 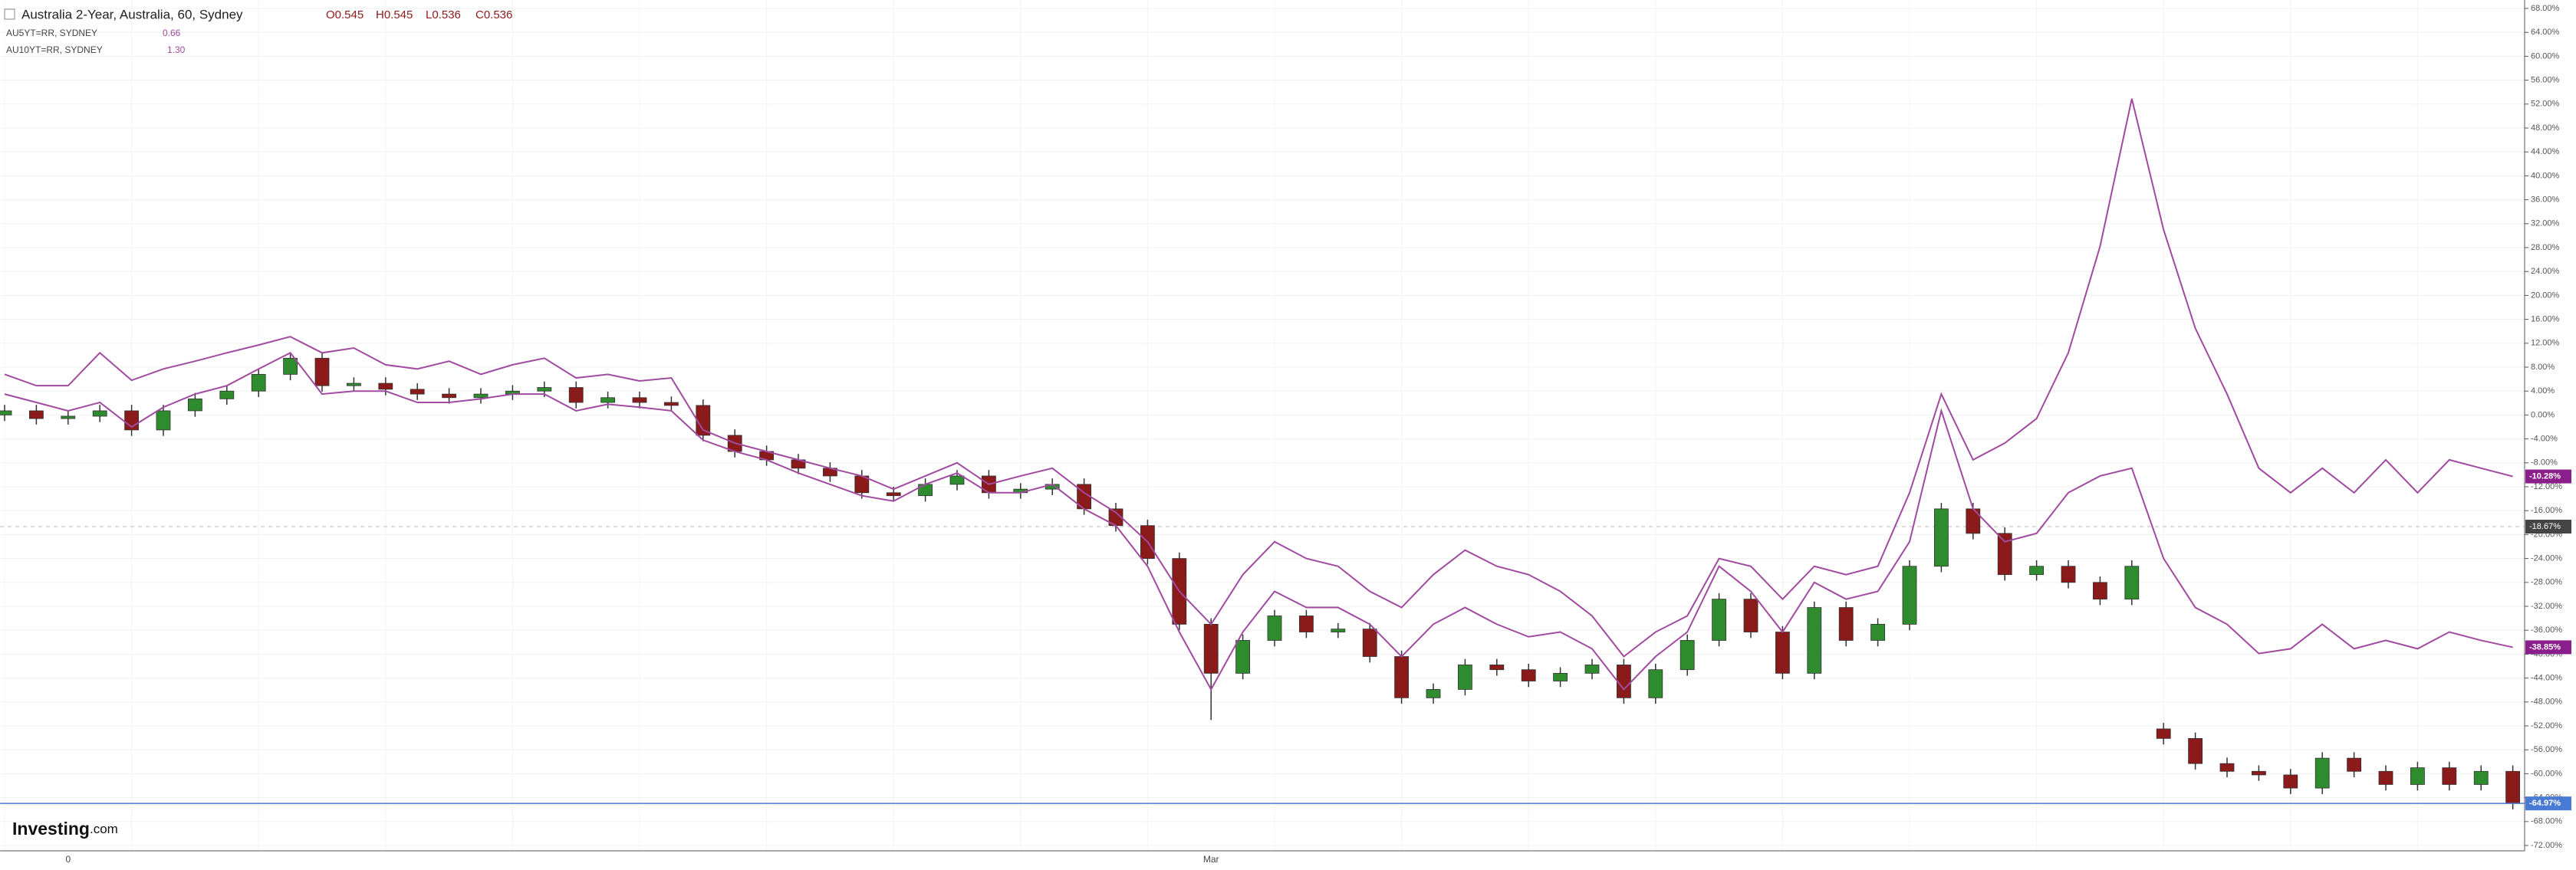 I want to click on y-tick-label: 24.00%, so click(x=2545, y=271).